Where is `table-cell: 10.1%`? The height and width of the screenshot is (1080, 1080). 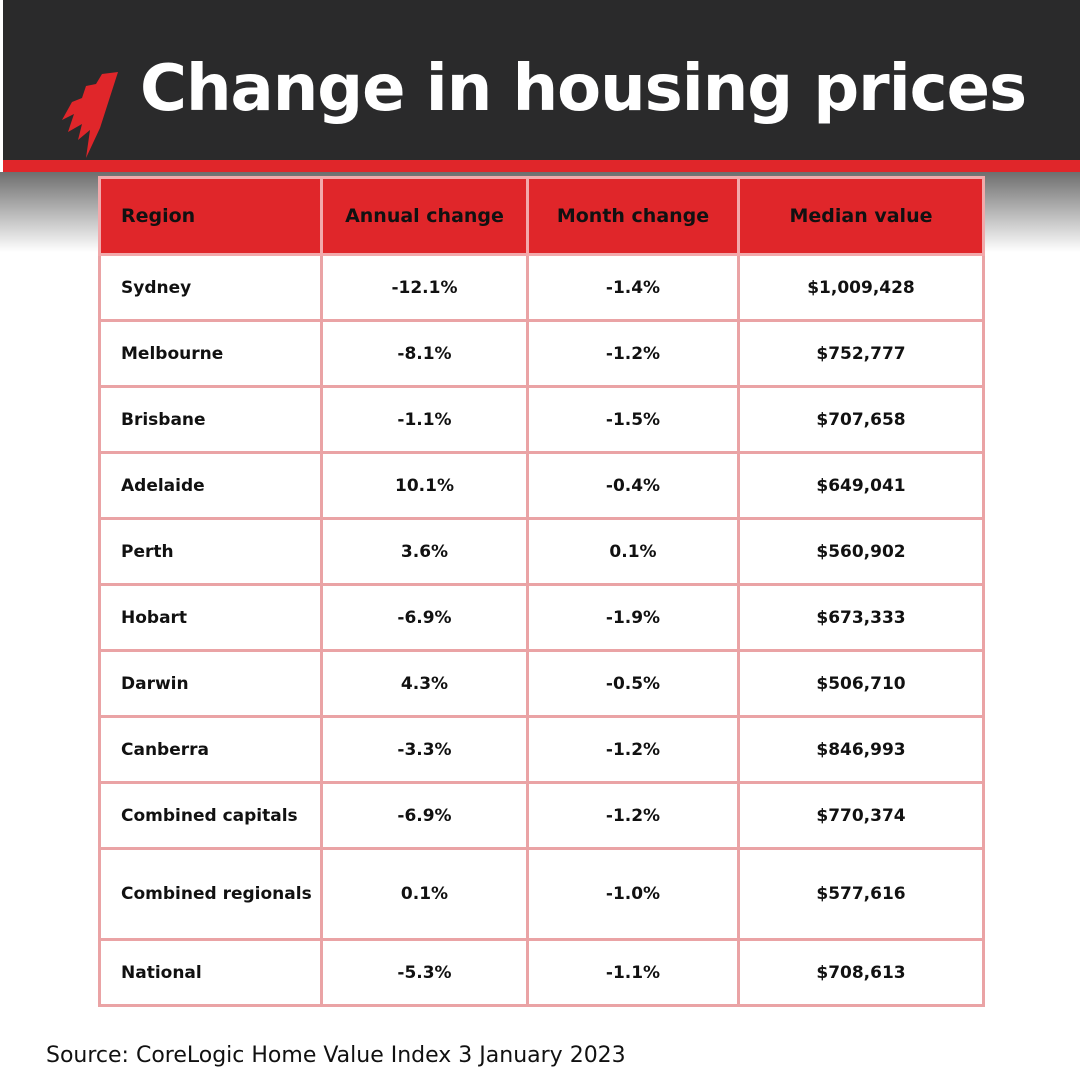
table-cell: 10.1% is located at coordinates (424, 485).